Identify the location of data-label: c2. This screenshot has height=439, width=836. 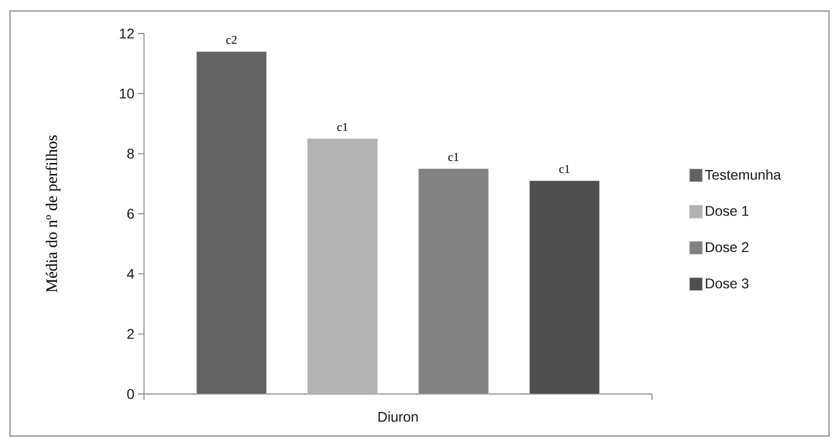
(231, 40).